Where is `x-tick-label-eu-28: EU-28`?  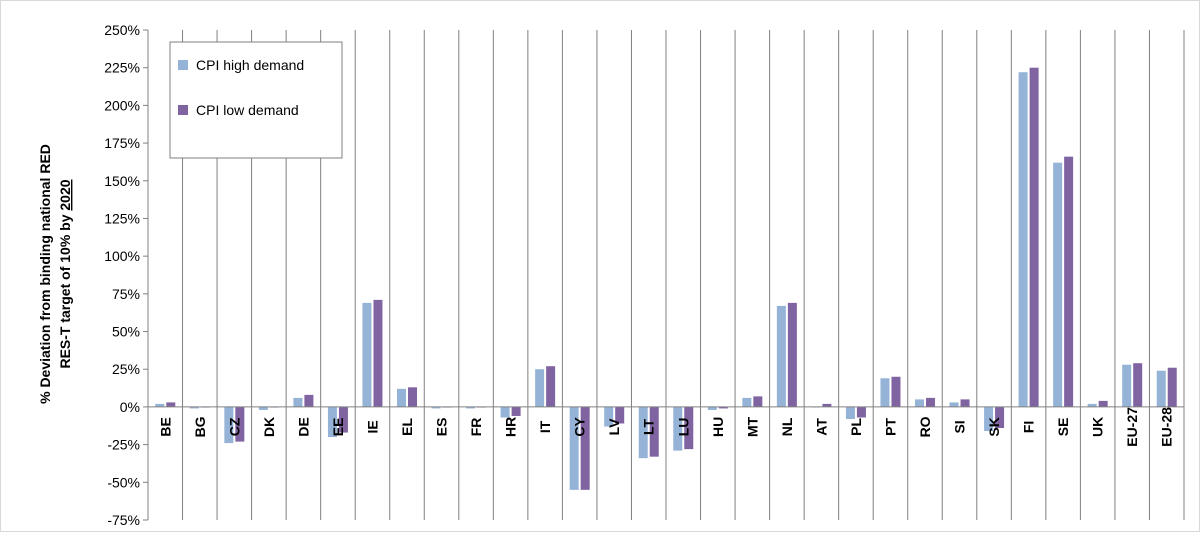
x-tick-label-eu-28: EU-28 is located at coordinates (1167, 427).